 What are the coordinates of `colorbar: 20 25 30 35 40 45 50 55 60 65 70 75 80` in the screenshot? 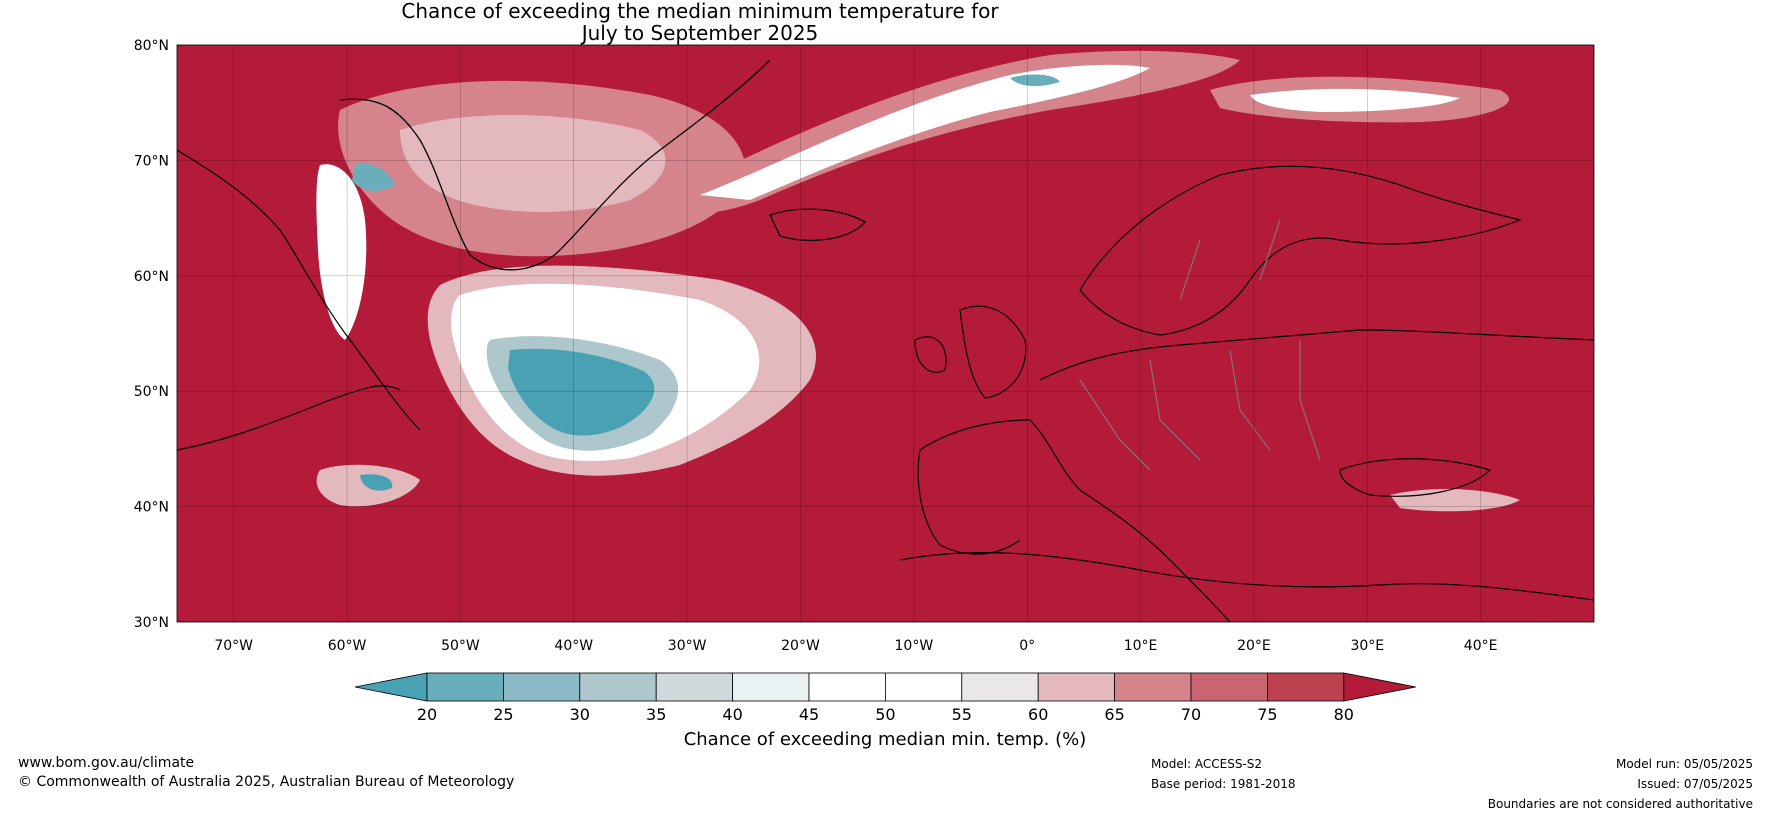 It's located at (885, 698).